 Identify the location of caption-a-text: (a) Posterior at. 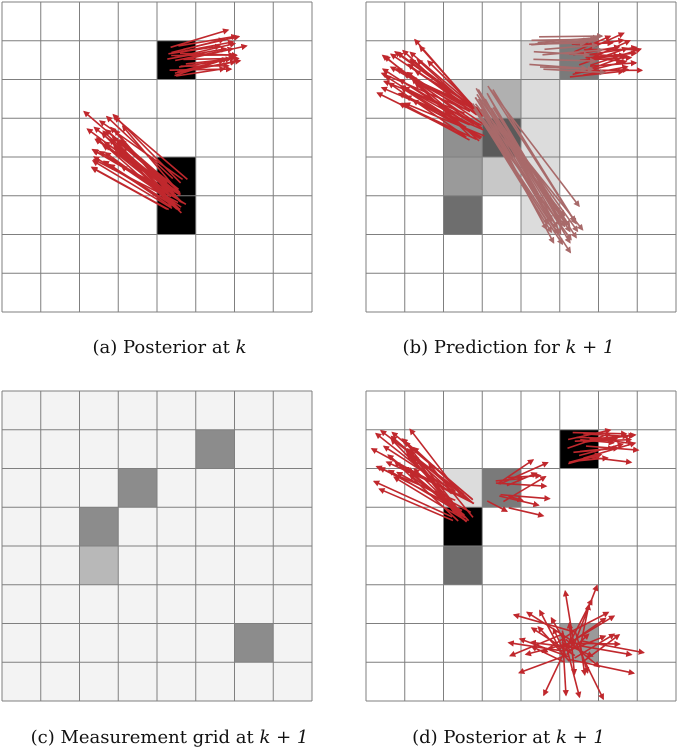
(161, 347).